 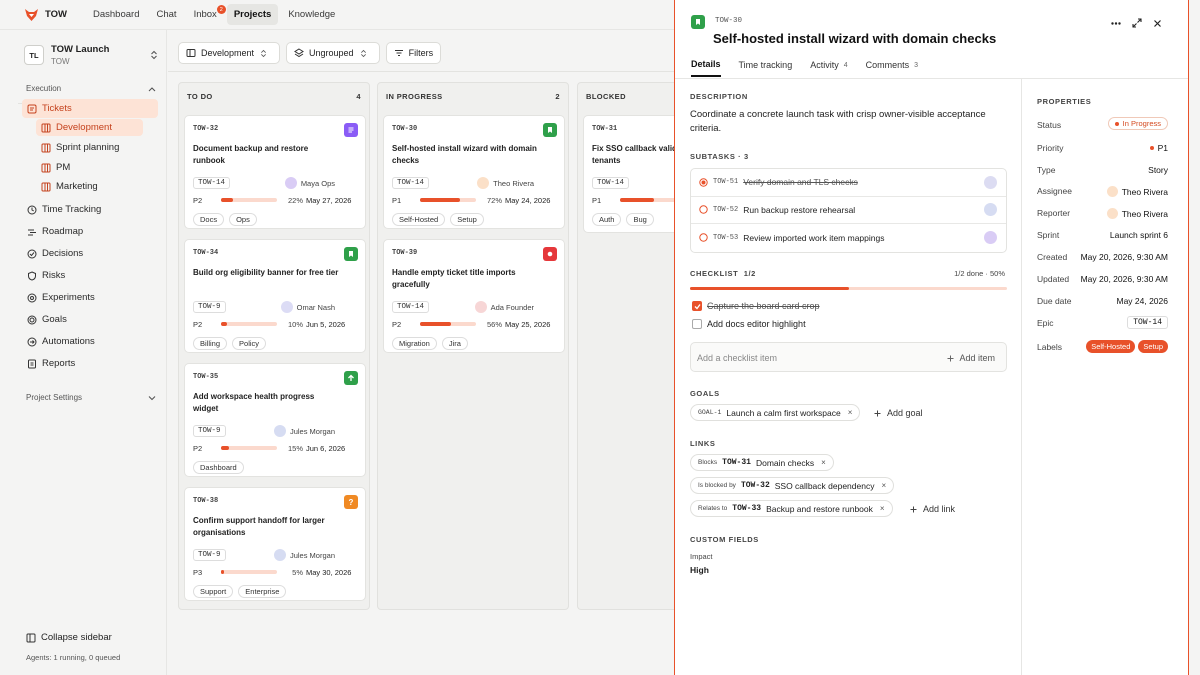 What do you see at coordinates (166, 14) in the screenshot?
I see `nav-tab-chat: Chat` at bounding box center [166, 14].